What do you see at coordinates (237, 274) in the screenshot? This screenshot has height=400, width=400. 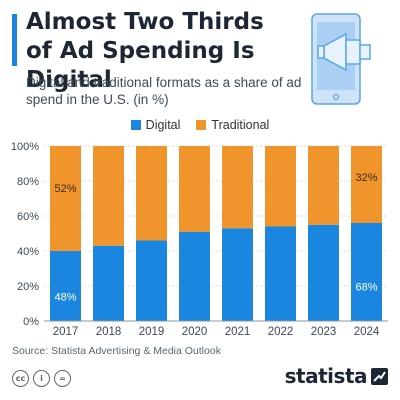 I see `bar-digital-2021` at bounding box center [237, 274].